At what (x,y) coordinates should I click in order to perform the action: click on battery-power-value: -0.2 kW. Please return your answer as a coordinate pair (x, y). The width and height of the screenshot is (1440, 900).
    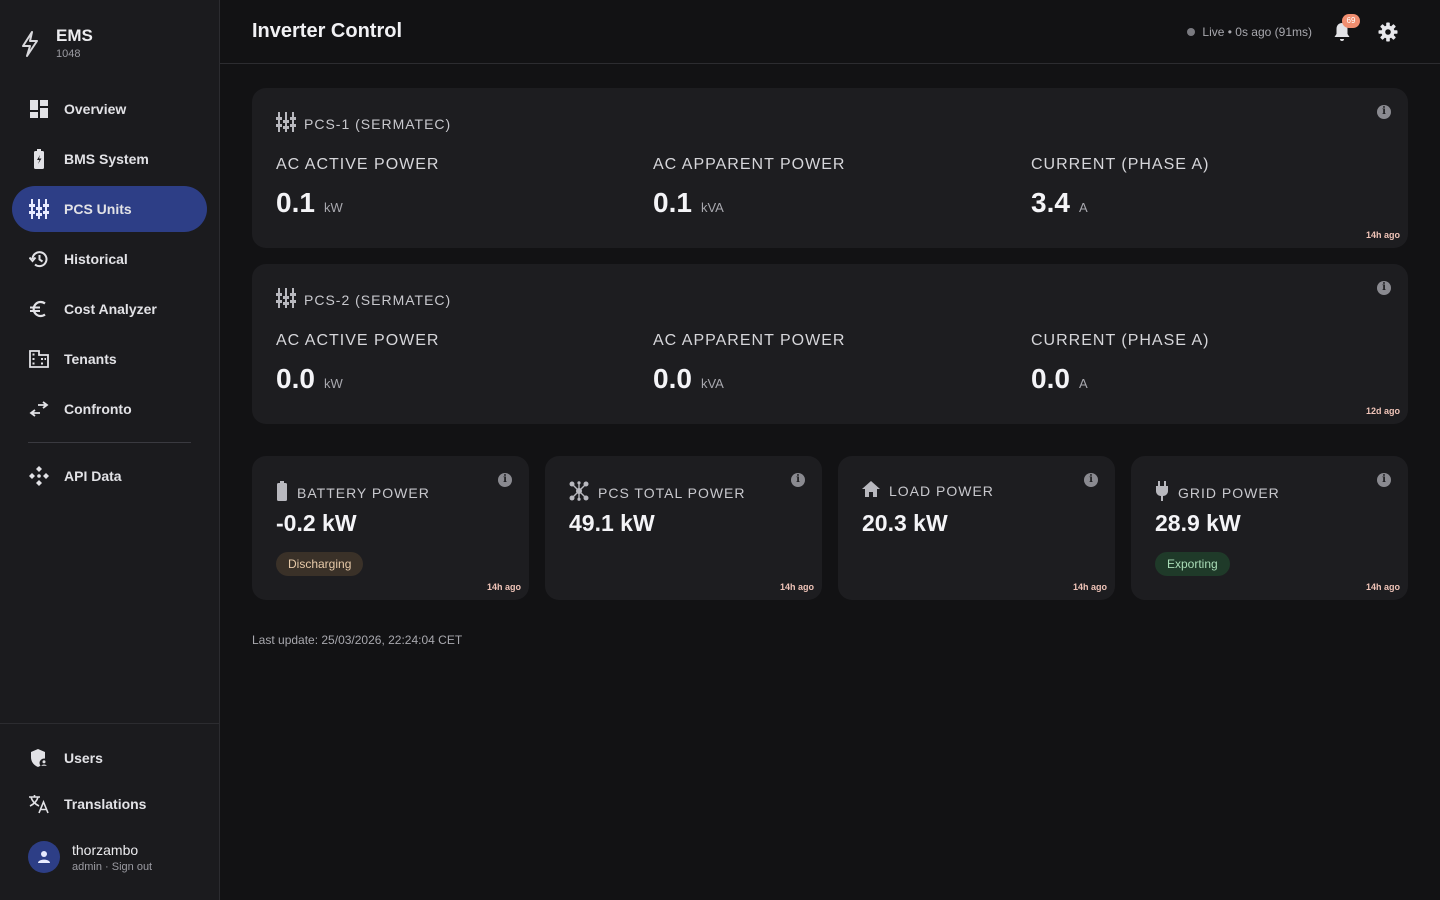
    Looking at the image, I should click on (316, 523).